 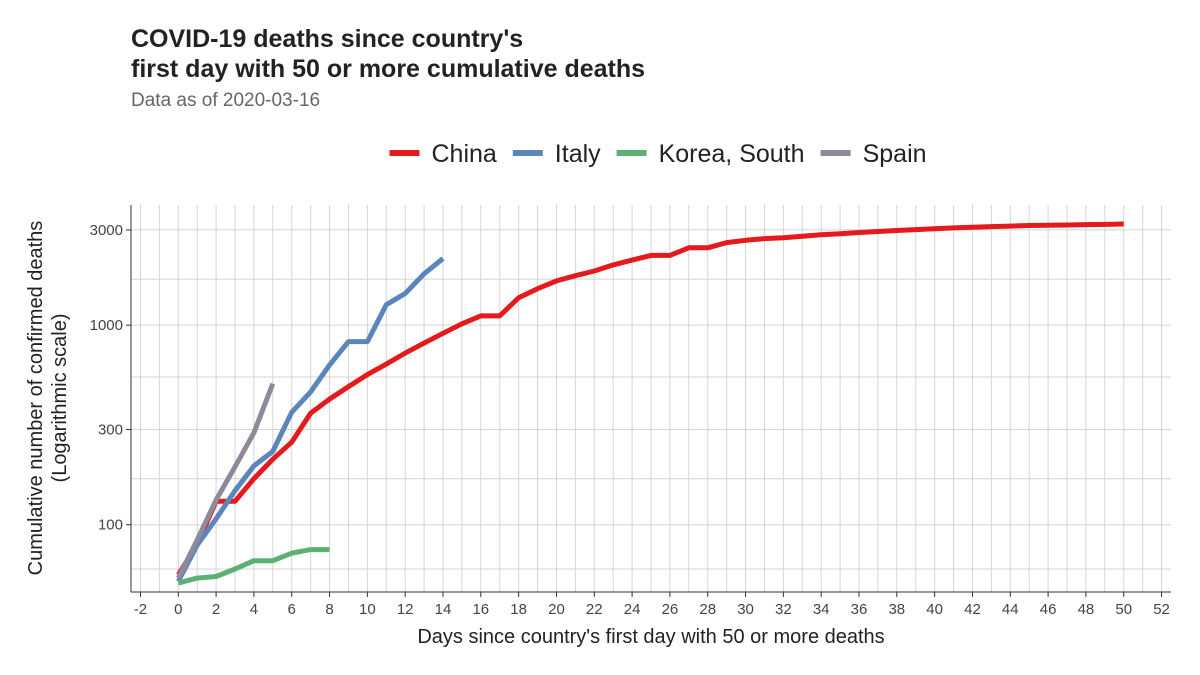 What do you see at coordinates (60, 398) in the screenshot?
I see `y-axis-label-line2: (Logarithmic scale)` at bounding box center [60, 398].